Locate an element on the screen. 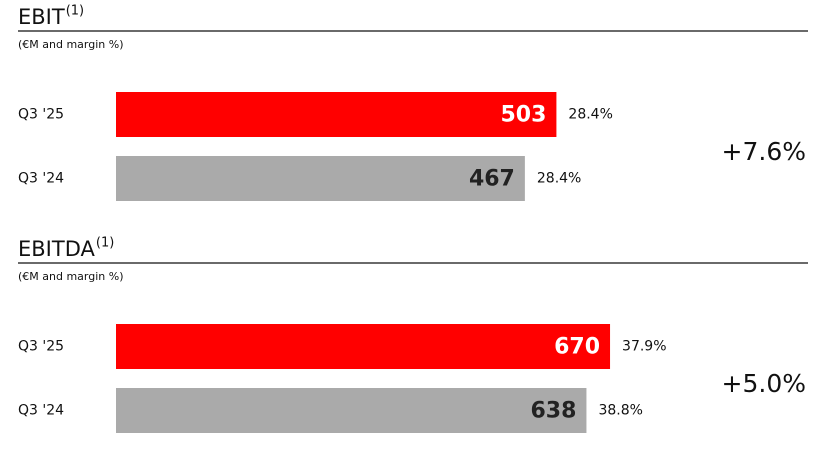 Image resolution: width=832 pixels, height=464 pixels. margin-label: 38.8% is located at coordinates (620, 411).